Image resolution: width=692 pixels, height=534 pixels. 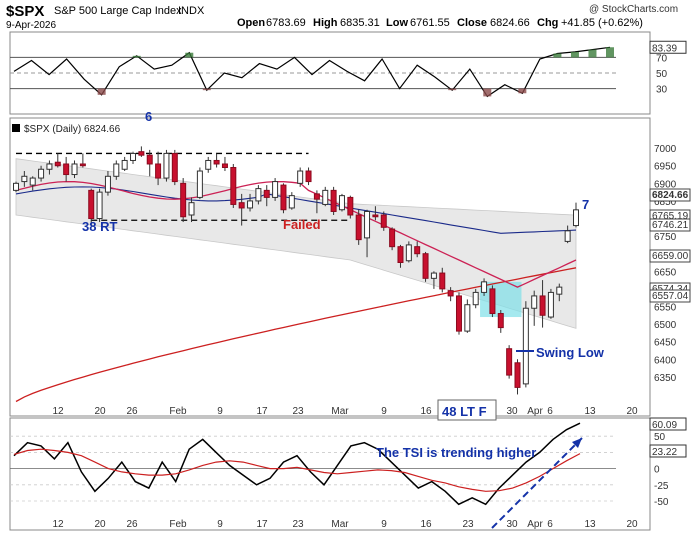 I want to click on y-tick-label: 6950, so click(x=665, y=167).